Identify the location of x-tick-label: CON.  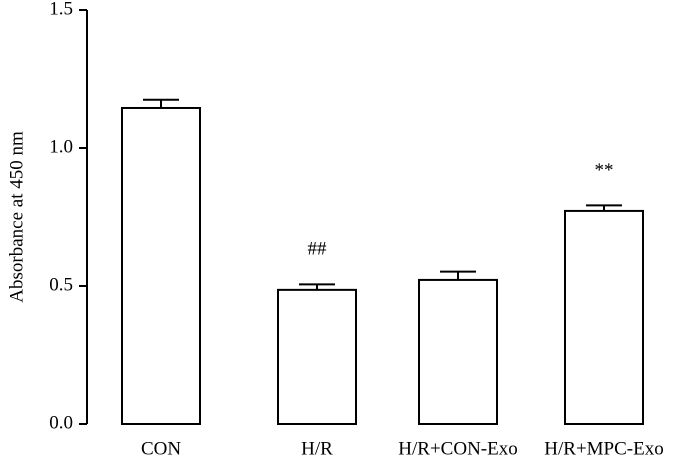
(161, 448).